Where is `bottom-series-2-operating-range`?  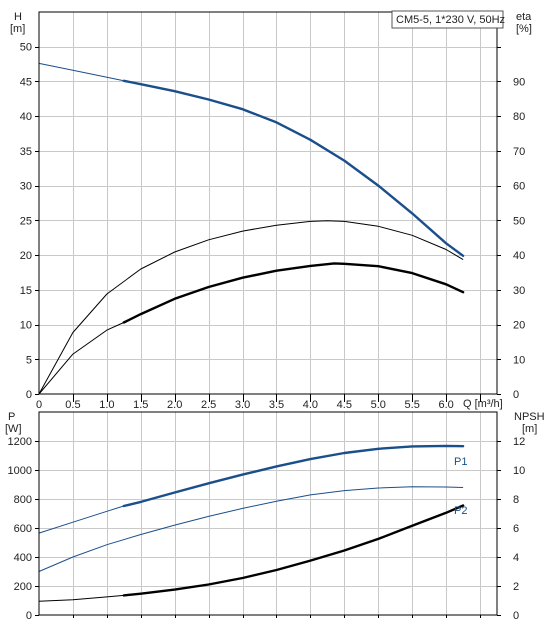
bottom-series-2-operating-range is located at coordinates (293, 550).